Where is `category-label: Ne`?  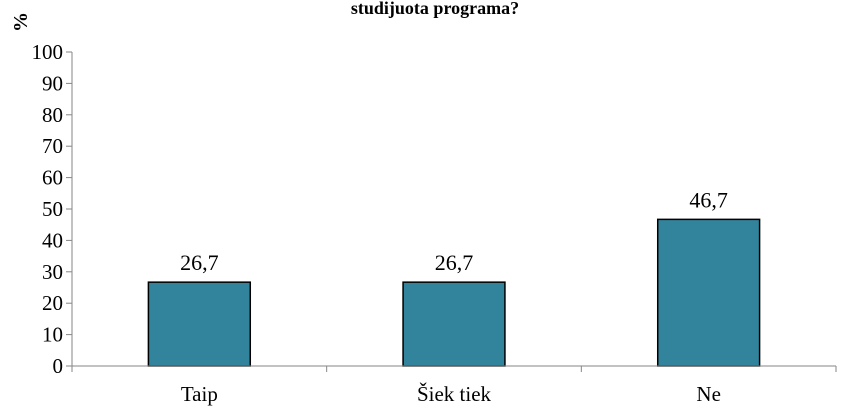 category-label: Ne is located at coordinates (708, 394).